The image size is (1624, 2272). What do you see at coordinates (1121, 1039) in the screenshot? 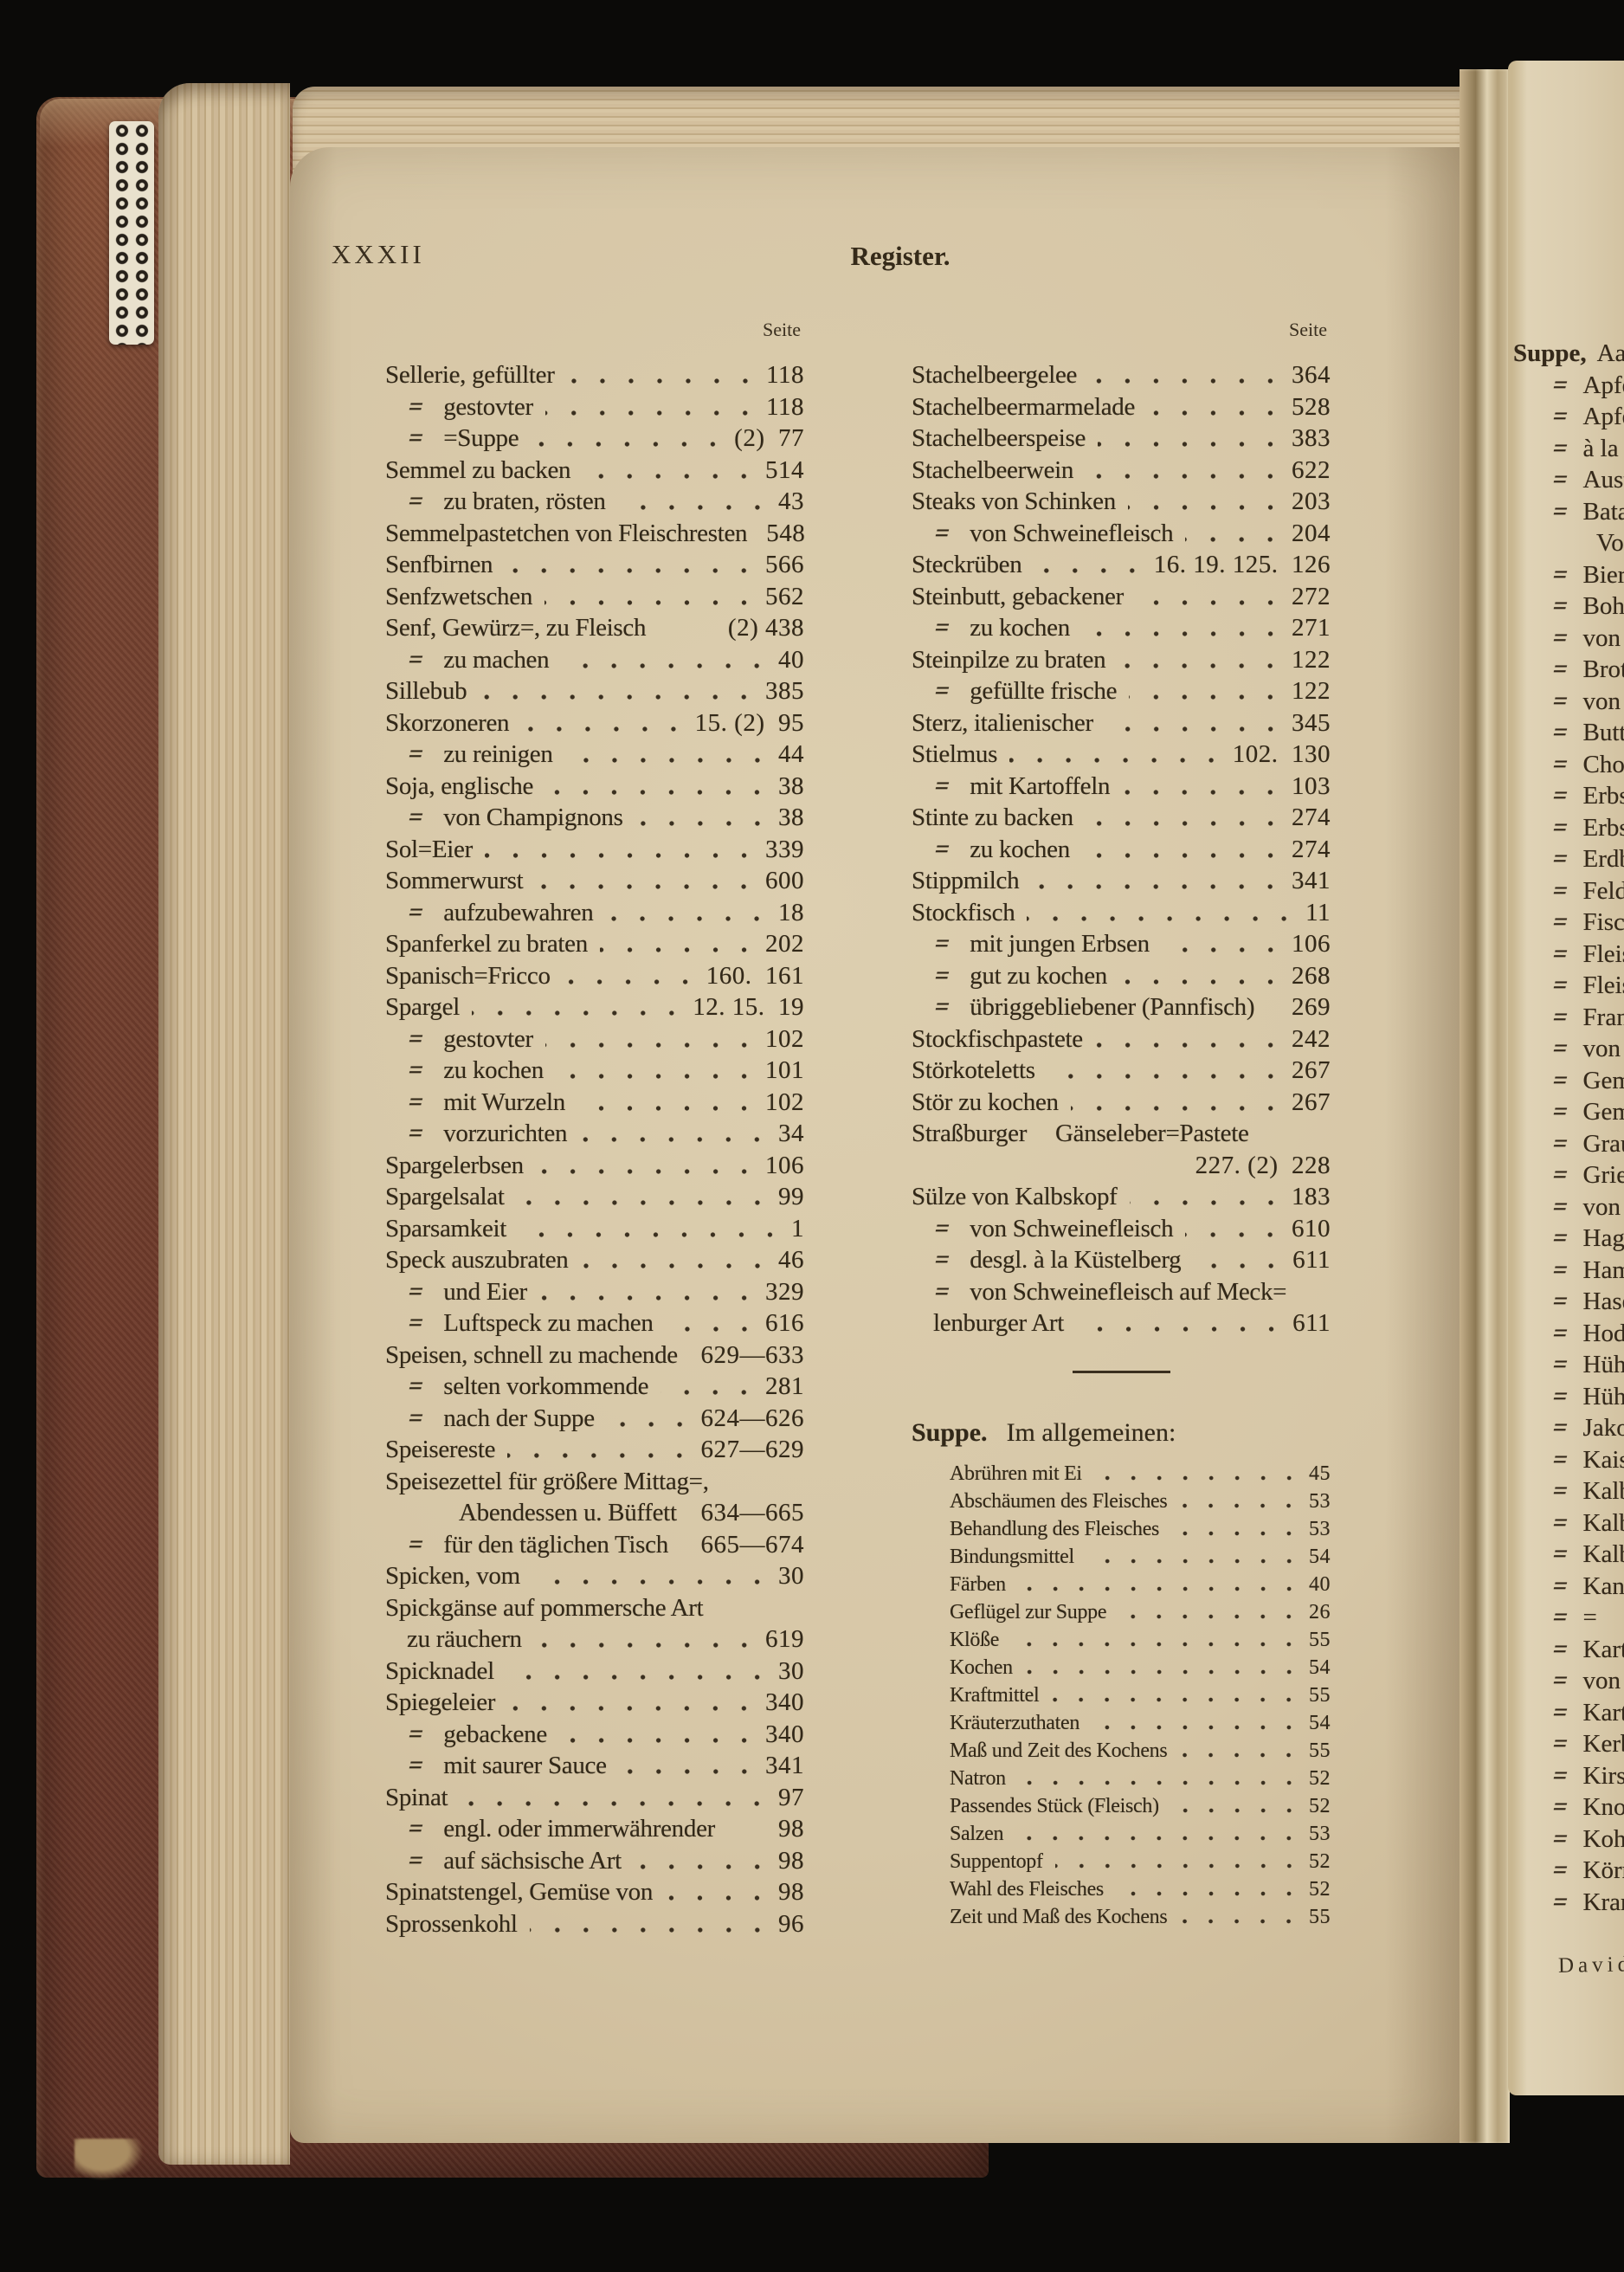
I see `index-entry: Stockfischpastete 242` at bounding box center [1121, 1039].